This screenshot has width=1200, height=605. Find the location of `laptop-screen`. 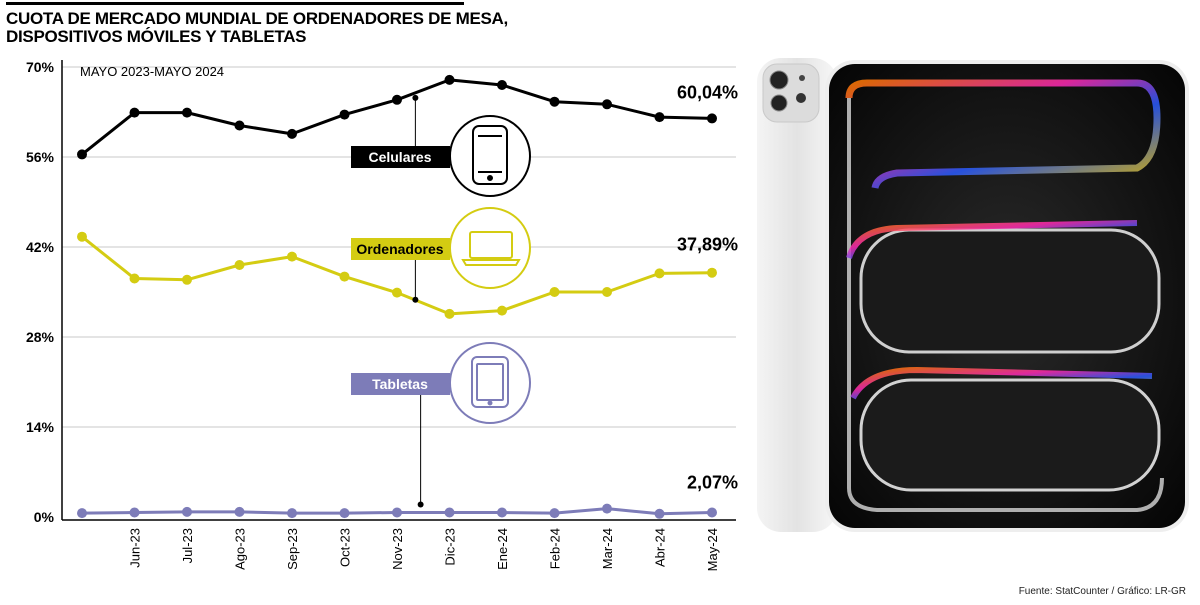

laptop-screen is located at coordinates (491, 245).